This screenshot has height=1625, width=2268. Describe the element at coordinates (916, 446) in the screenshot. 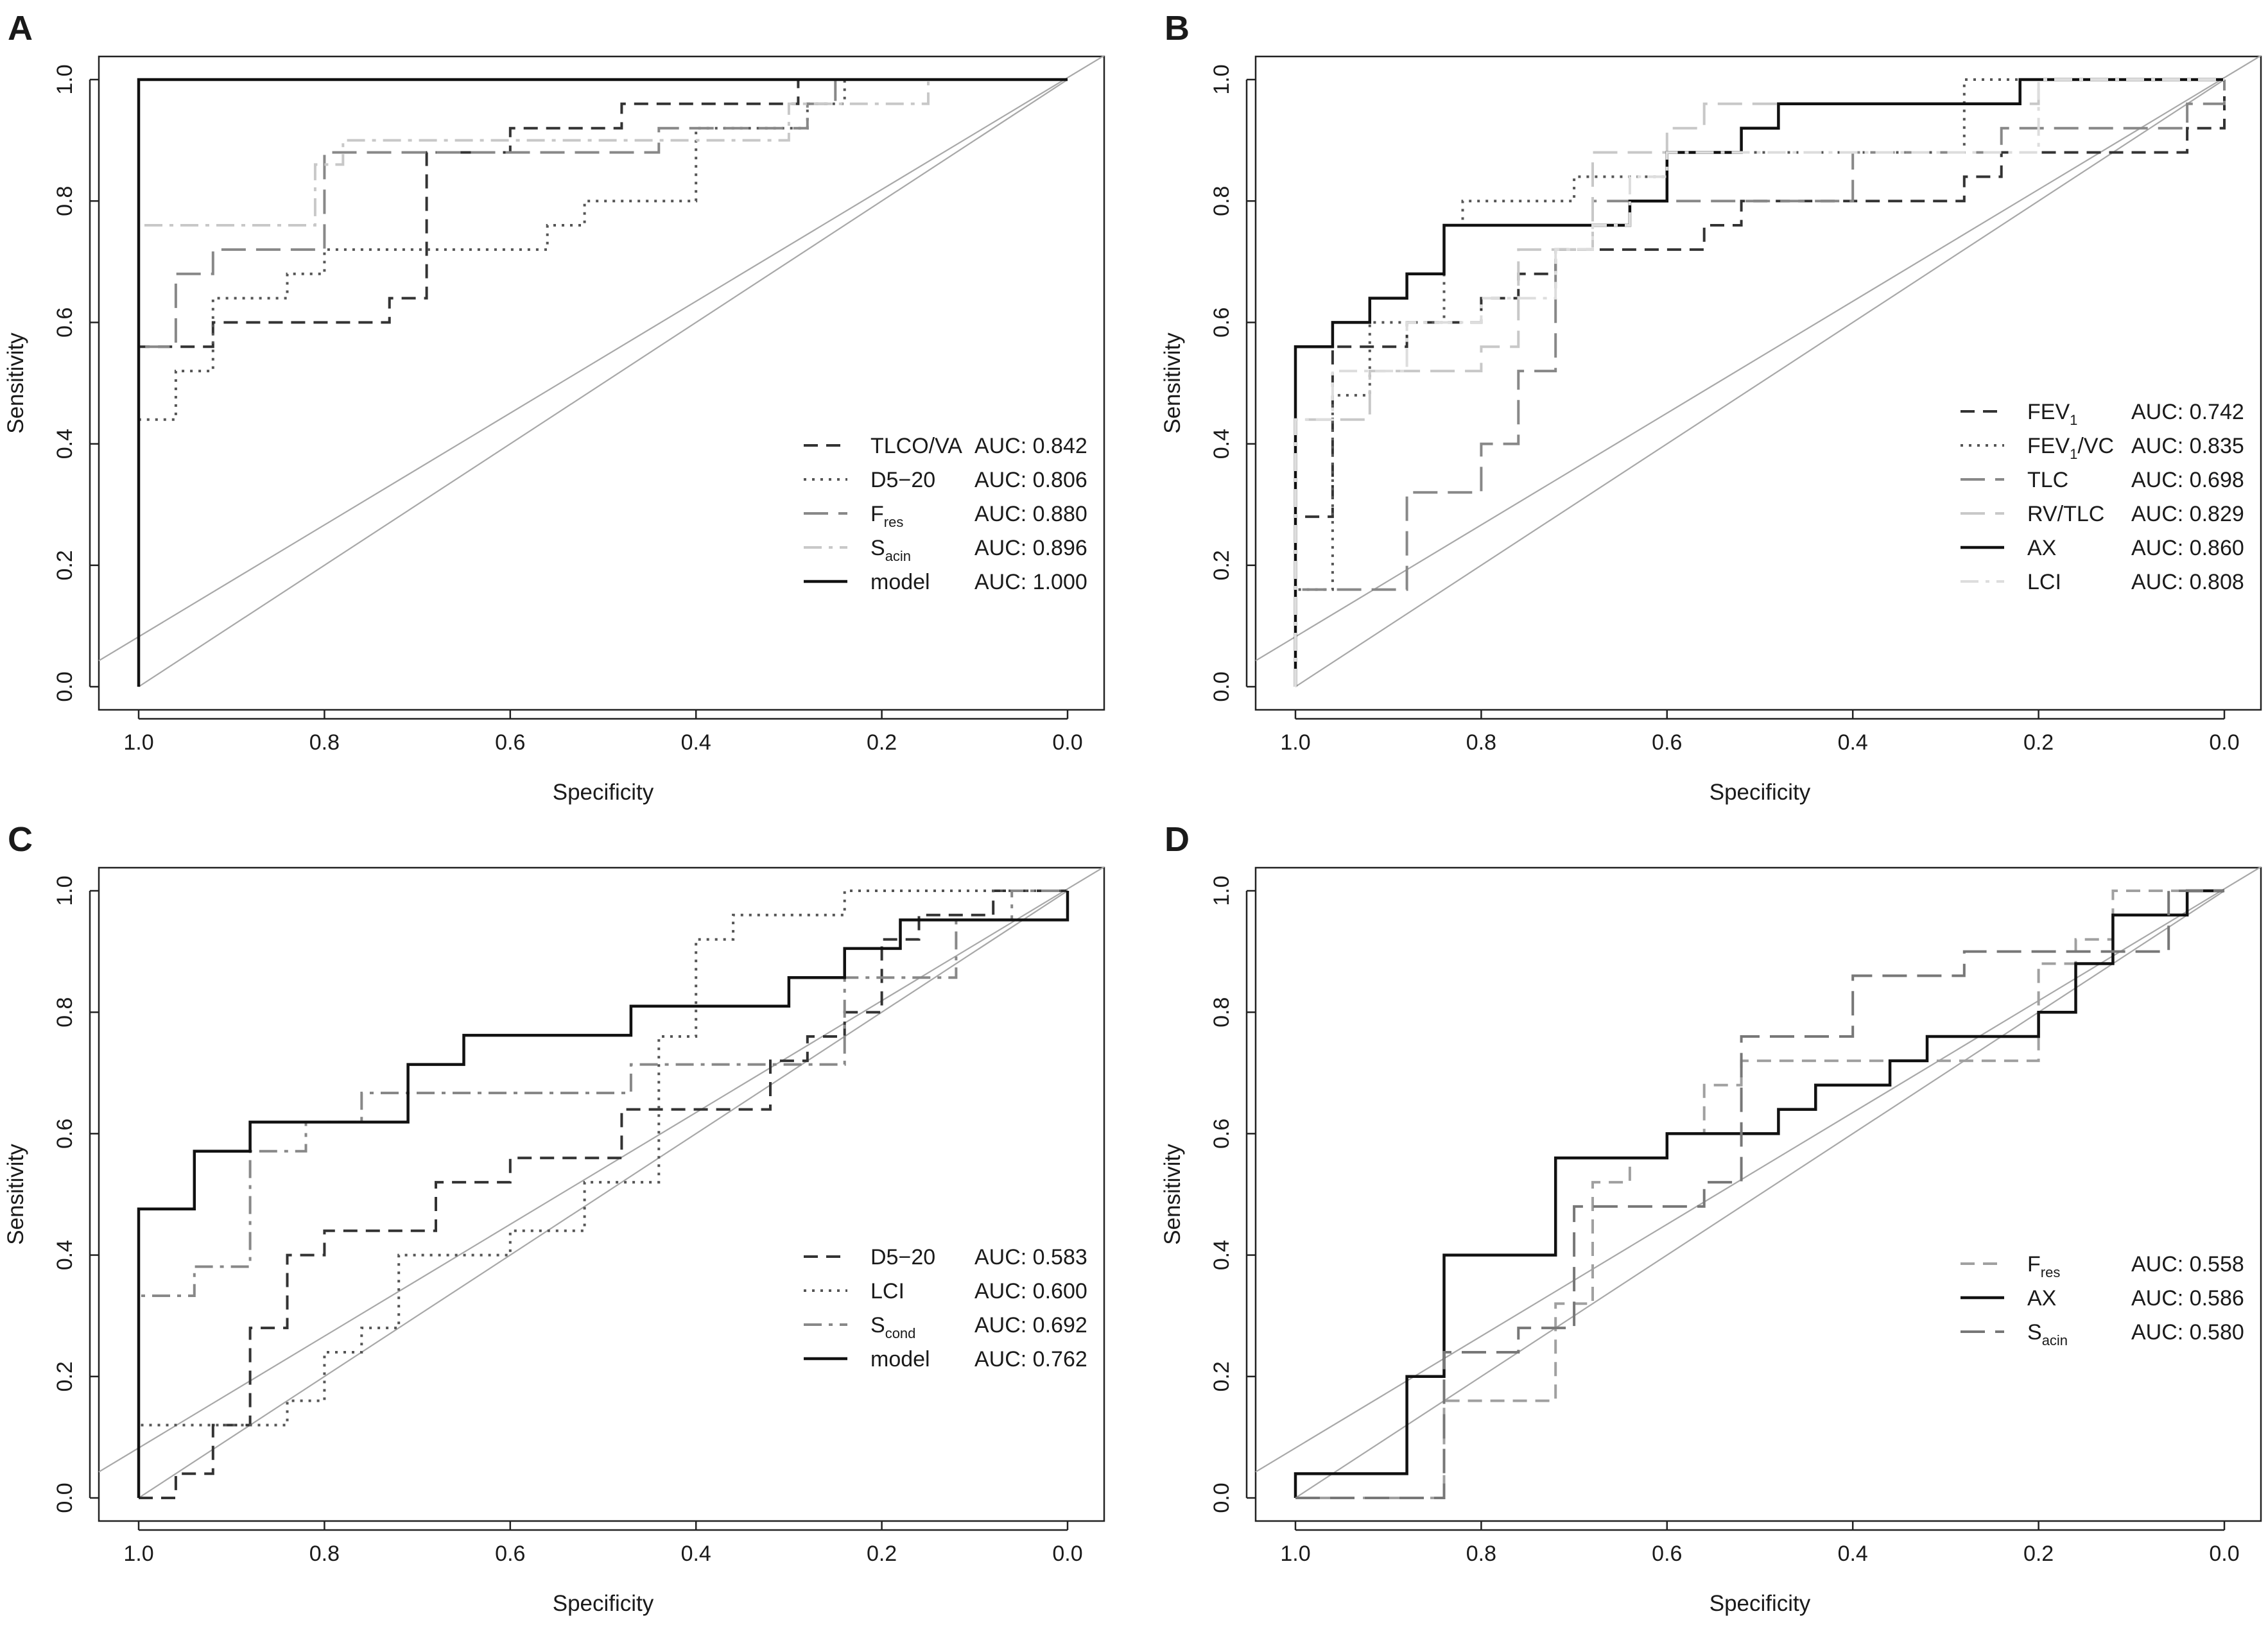

I see `legend-label: TLCO/VA` at that location.